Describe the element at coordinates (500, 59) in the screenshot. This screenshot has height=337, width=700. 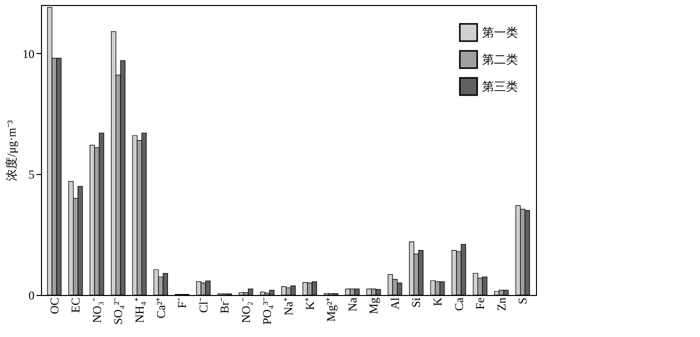
I see `legend-label: 第二类` at that location.